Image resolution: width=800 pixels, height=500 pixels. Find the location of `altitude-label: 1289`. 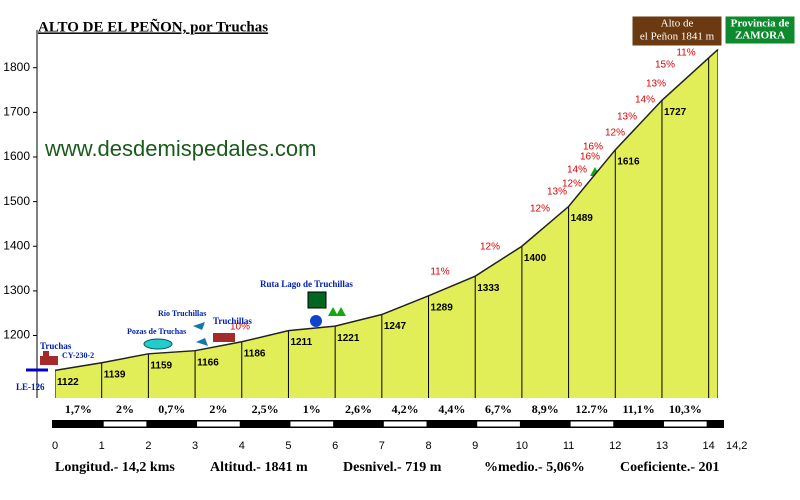

altitude-label: 1289 is located at coordinates (442, 307).